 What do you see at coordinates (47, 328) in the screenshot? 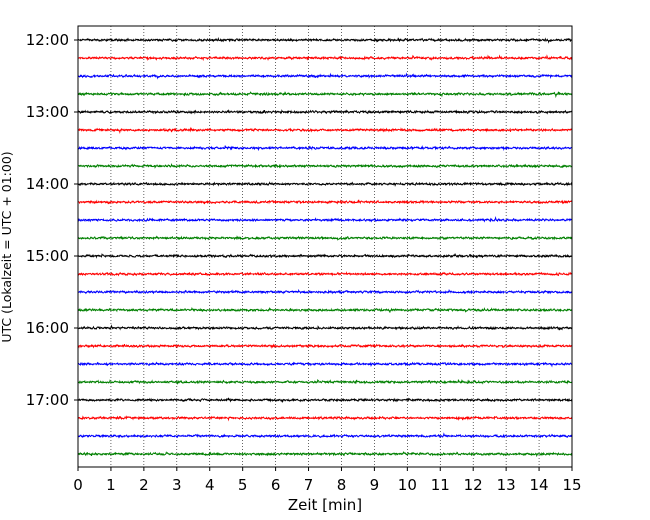
I see `y-tick-label: 16:00` at bounding box center [47, 328].